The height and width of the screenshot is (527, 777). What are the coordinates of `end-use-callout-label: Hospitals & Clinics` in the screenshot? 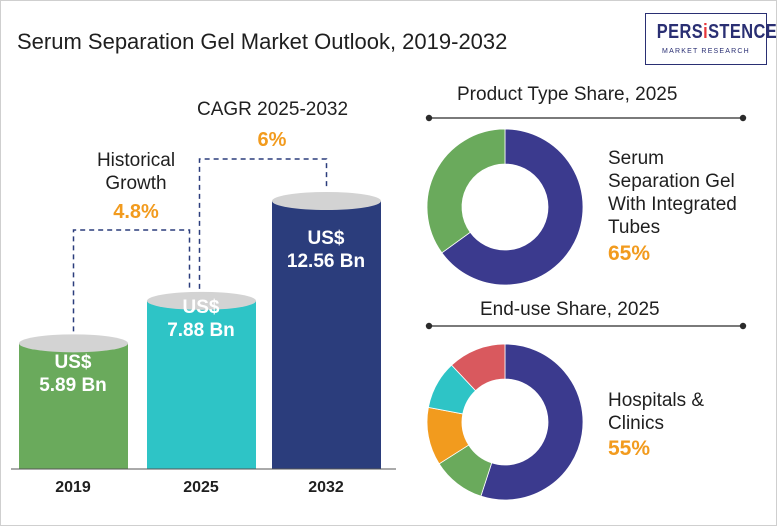 It's located at (656, 412).